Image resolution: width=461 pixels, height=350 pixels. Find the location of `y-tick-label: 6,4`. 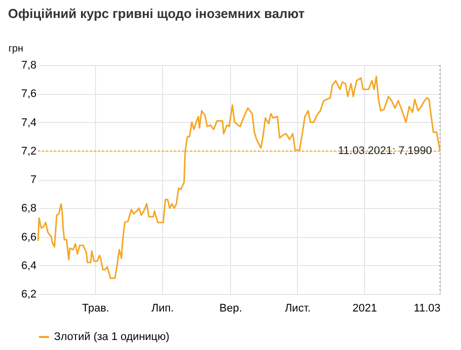

y-tick-label: 6,4 is located at coordinates (28, 266).